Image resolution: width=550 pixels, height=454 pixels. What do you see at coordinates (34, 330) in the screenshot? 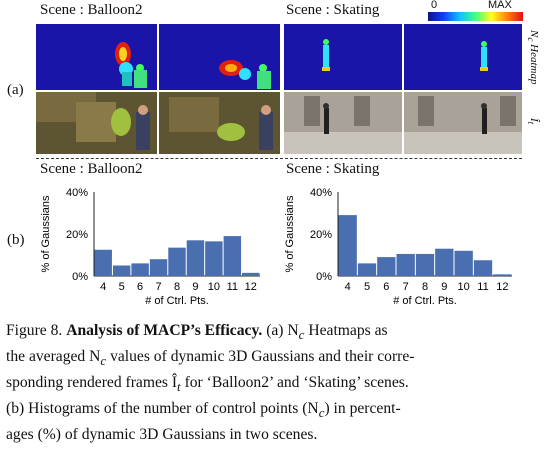
I see `caption-fig-number: Figure 8.` at bounding box center [34, 330].